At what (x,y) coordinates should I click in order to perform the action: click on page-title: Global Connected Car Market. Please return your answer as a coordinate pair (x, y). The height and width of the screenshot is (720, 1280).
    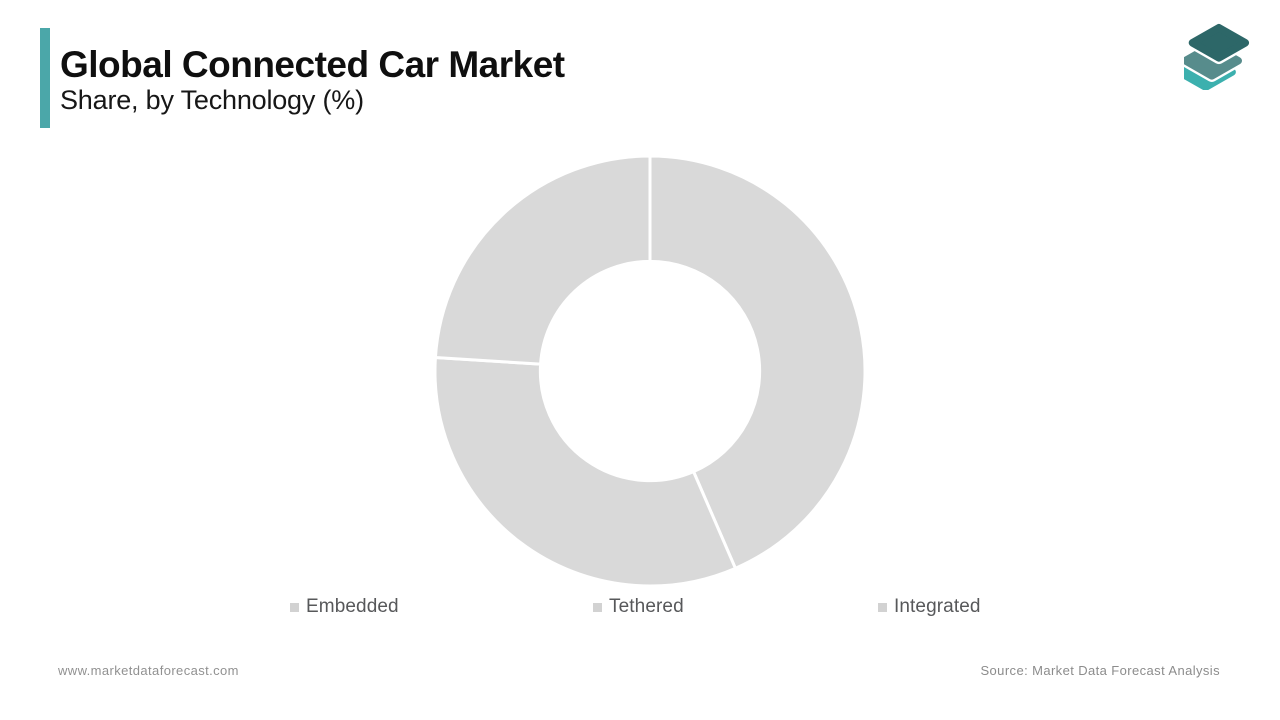
    Looking at the image, I should click on (312, 64).